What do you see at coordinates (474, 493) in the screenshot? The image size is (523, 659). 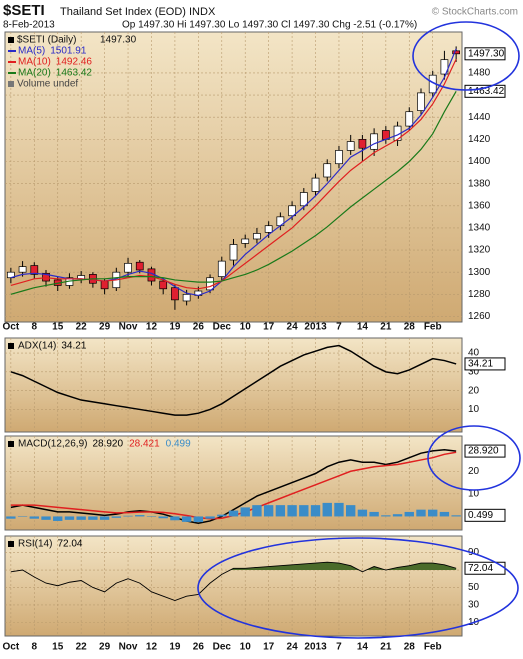 I see `y-tick-label: 10` at bounding box center [474, 493].